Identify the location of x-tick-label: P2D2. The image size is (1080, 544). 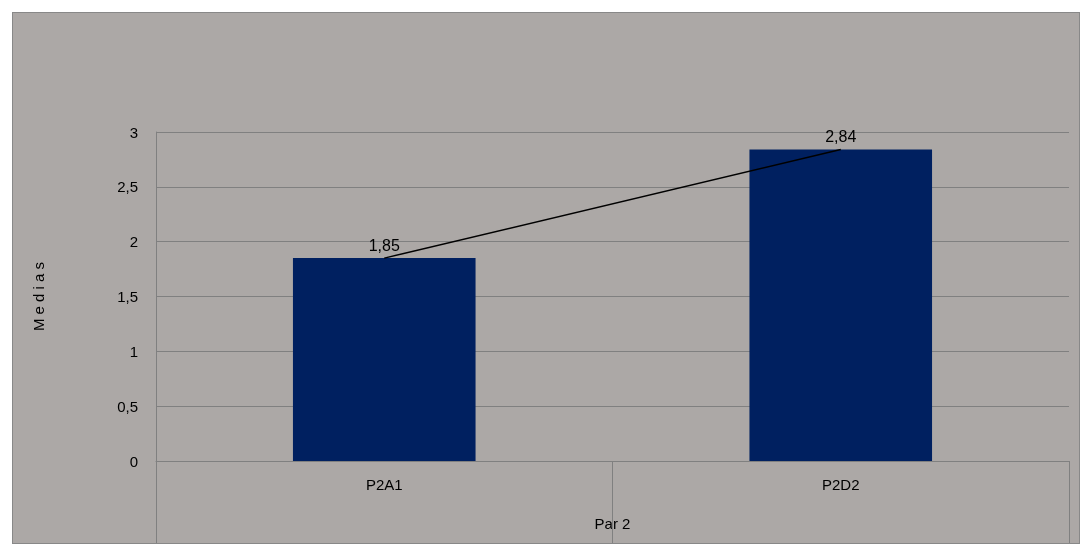
(840, 484).